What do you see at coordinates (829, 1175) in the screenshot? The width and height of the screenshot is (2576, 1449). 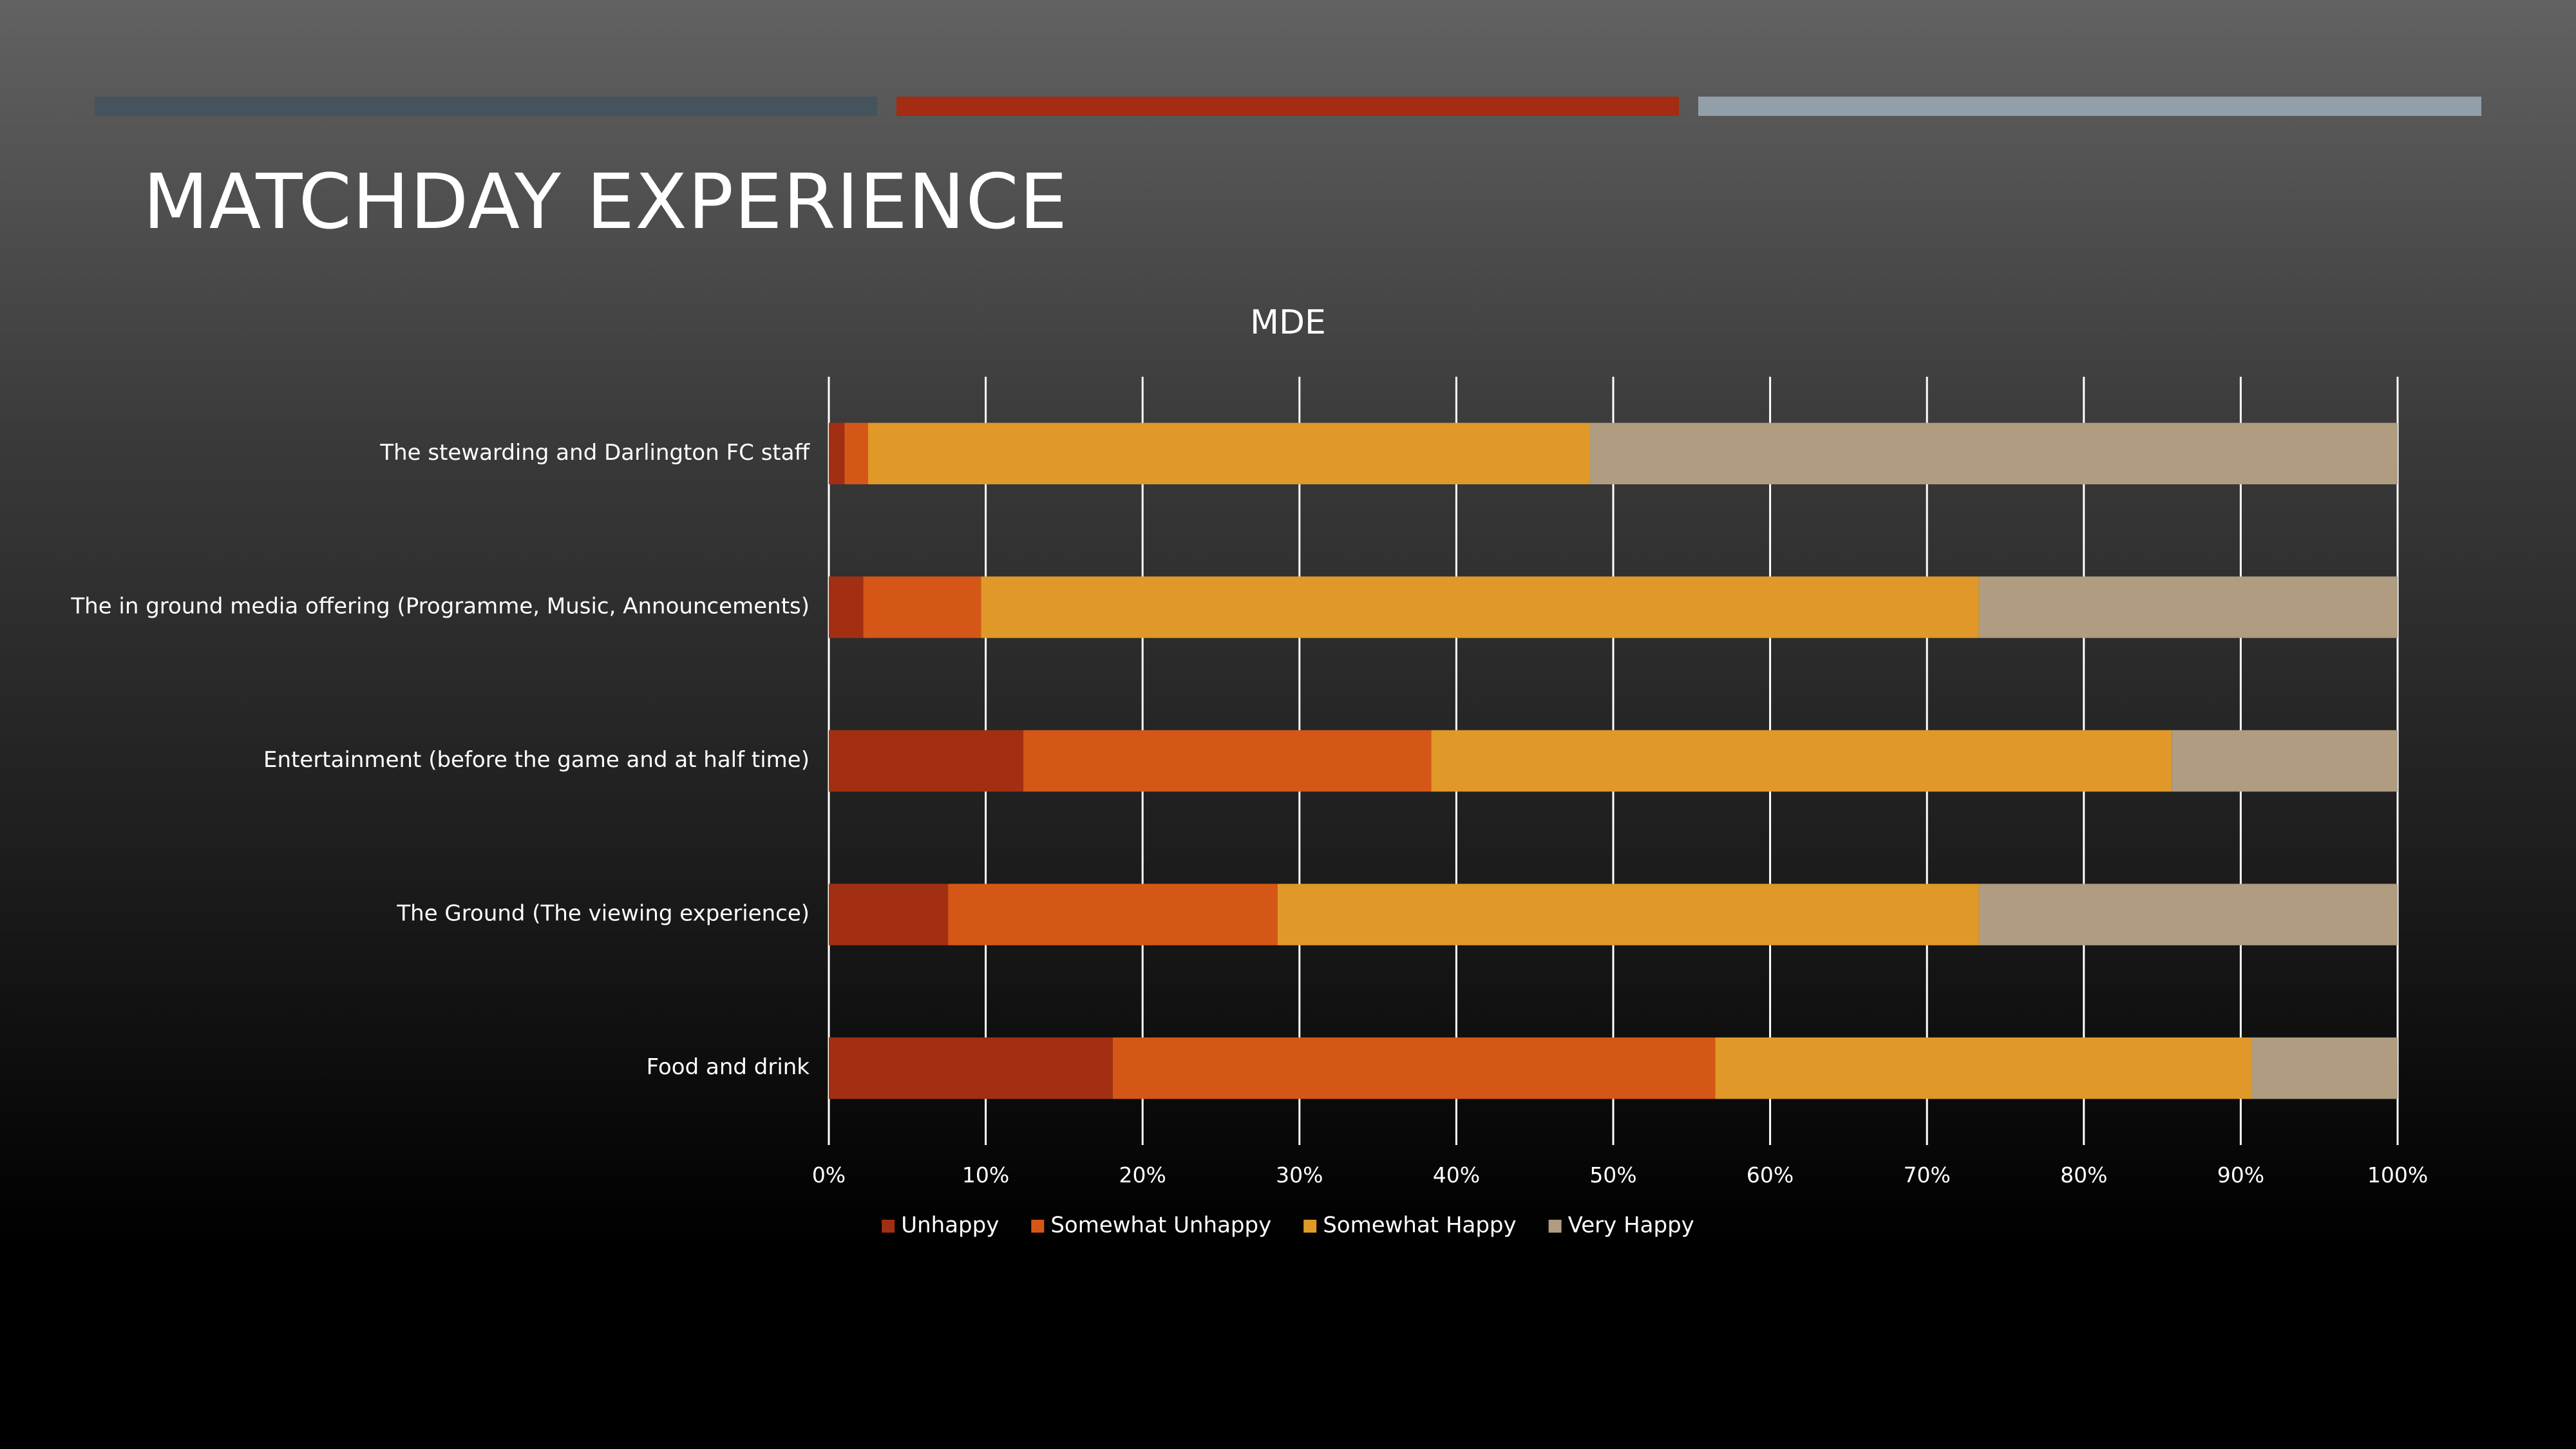 I see `x-tick-label: 0%` at bounding box center [829, 1175].